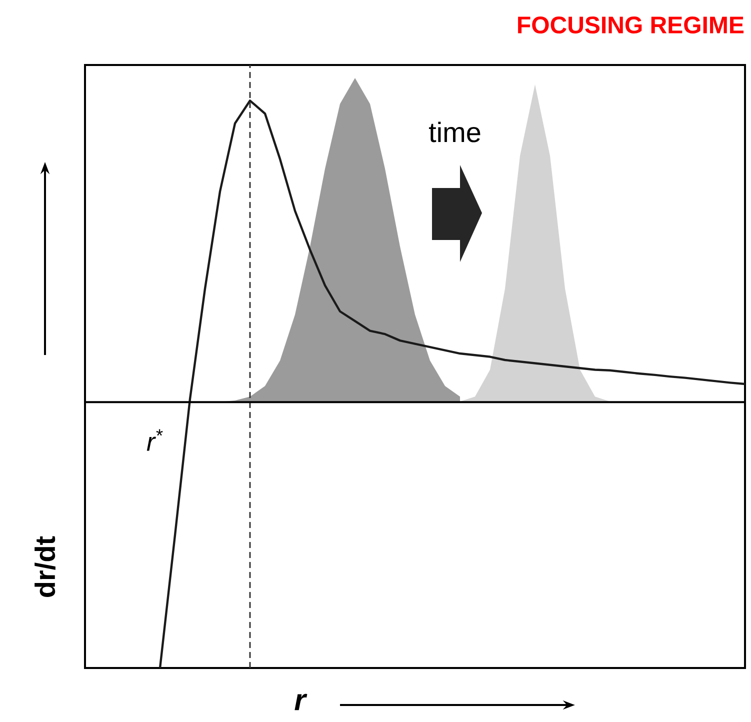  What do you see at coordinates (631, 25) in the screenshot?
I see `chart-title: FOCUSING REGIME` at bounding box center [631, 25].